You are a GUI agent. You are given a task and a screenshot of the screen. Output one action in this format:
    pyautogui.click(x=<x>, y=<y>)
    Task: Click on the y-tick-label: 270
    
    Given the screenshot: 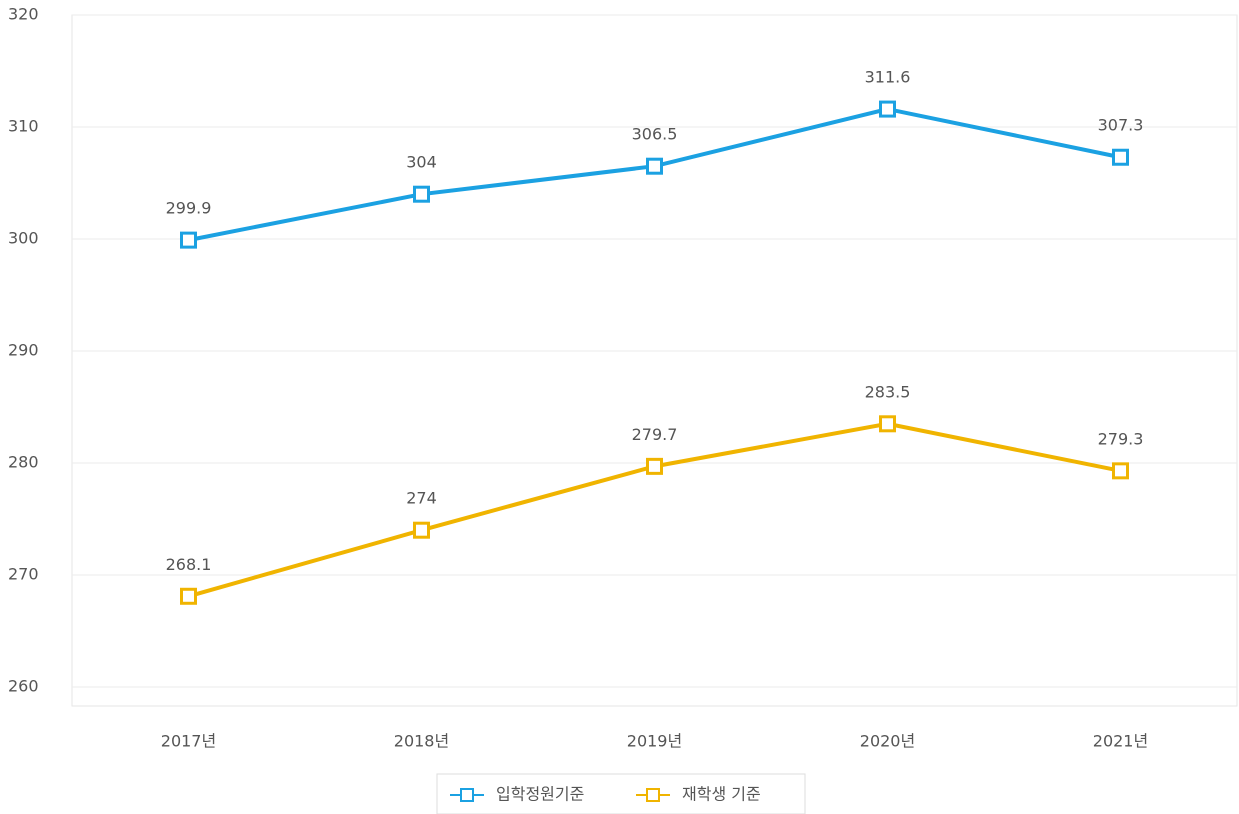 What is the action you would take?
    pyautogui.click(x=23, y=574)
    